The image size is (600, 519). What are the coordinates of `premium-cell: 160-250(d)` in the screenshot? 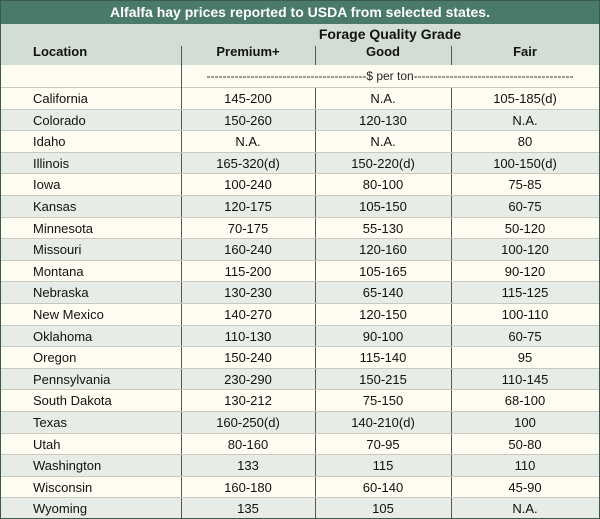 It's located at (248, 422).